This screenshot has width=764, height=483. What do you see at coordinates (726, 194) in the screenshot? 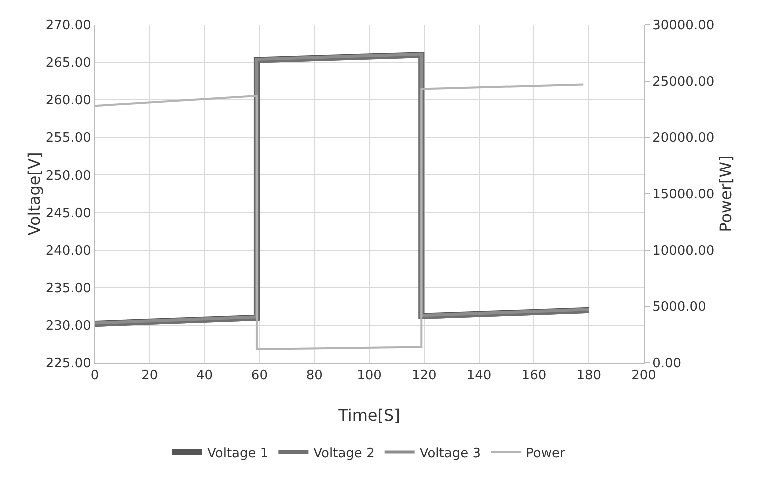
I see `y2-axis-title: Power[W]` at bounding box center [726, 194].